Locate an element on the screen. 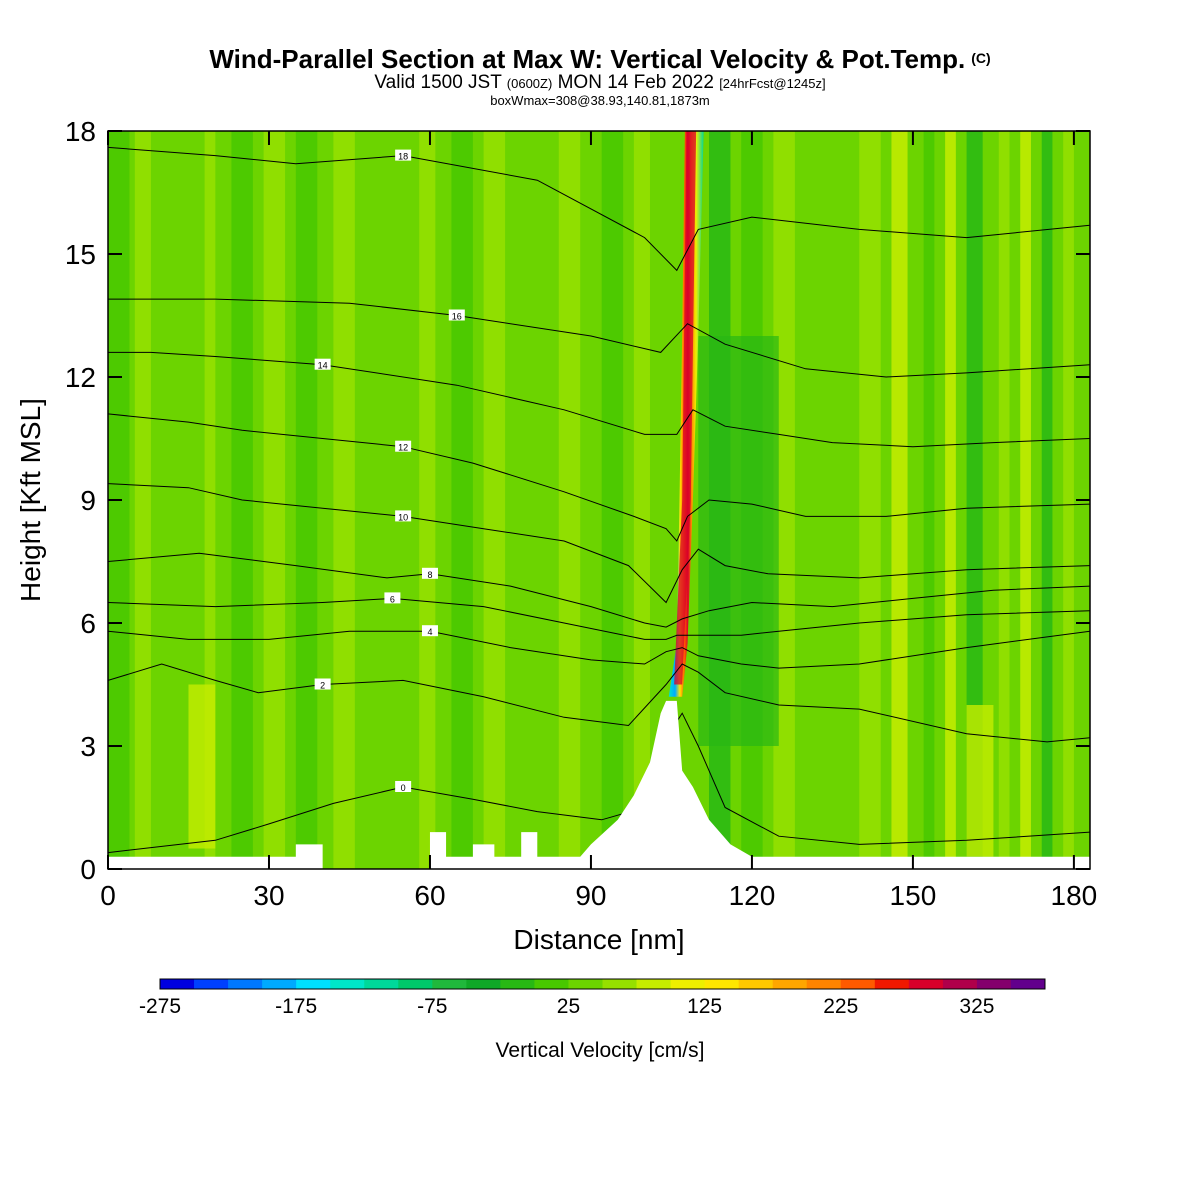 The image size is (1200, 1200). x-tick-label: 150 is located at coordinates (913, 895).